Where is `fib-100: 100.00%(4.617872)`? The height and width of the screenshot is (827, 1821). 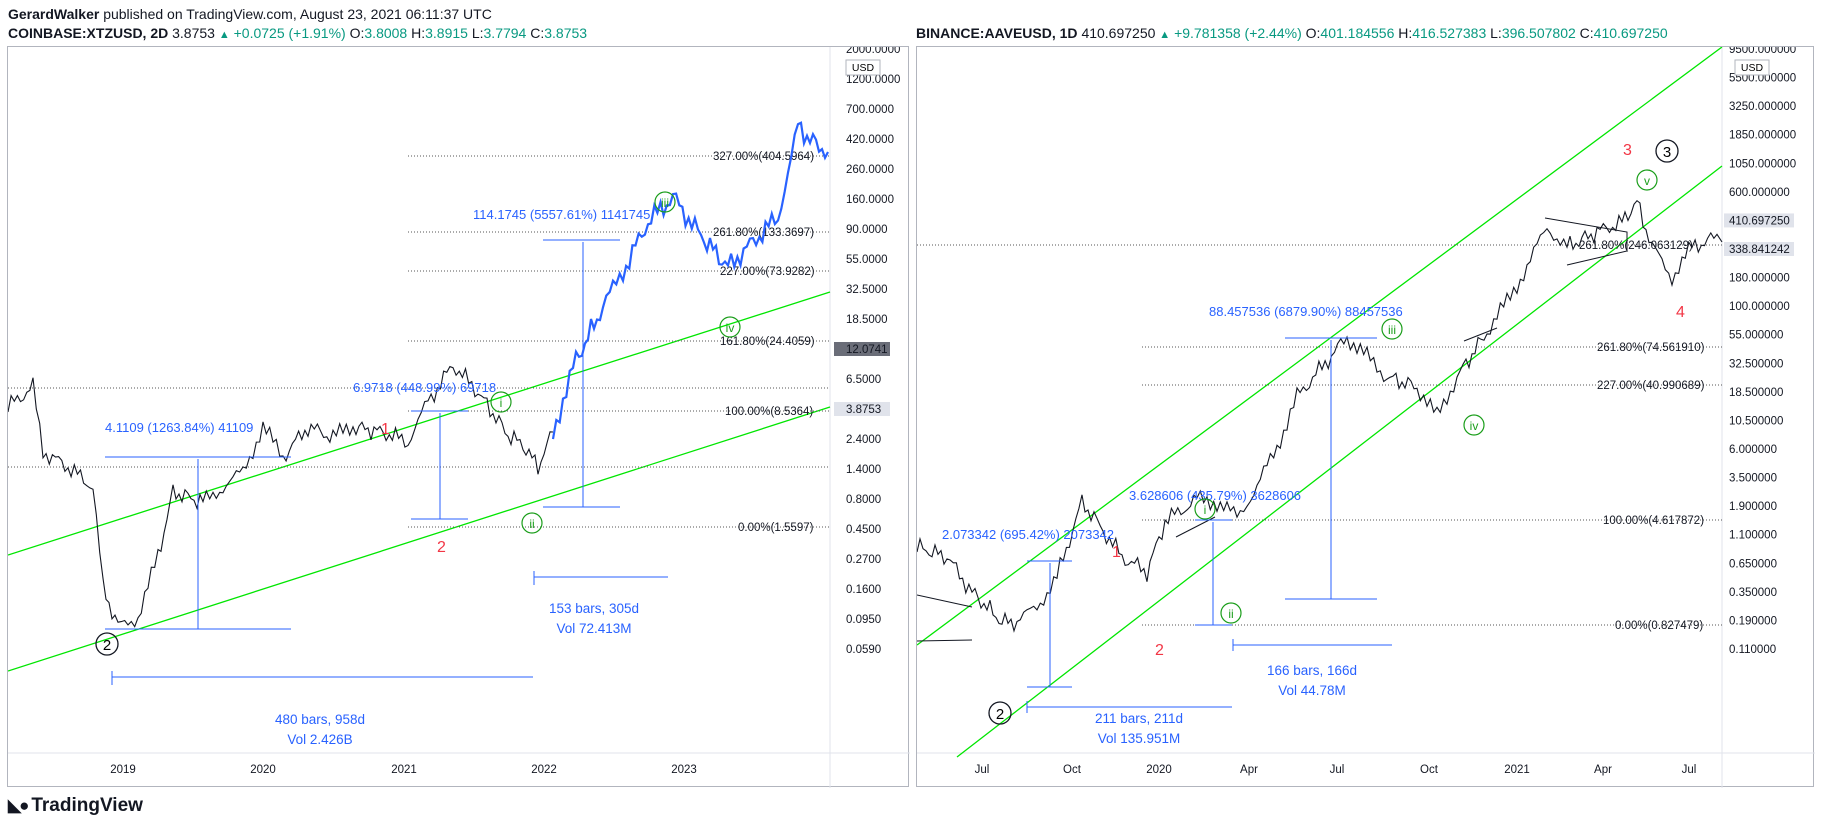
fib-100: 100.00%(4.617872) is located at coordinates (1653, 521).